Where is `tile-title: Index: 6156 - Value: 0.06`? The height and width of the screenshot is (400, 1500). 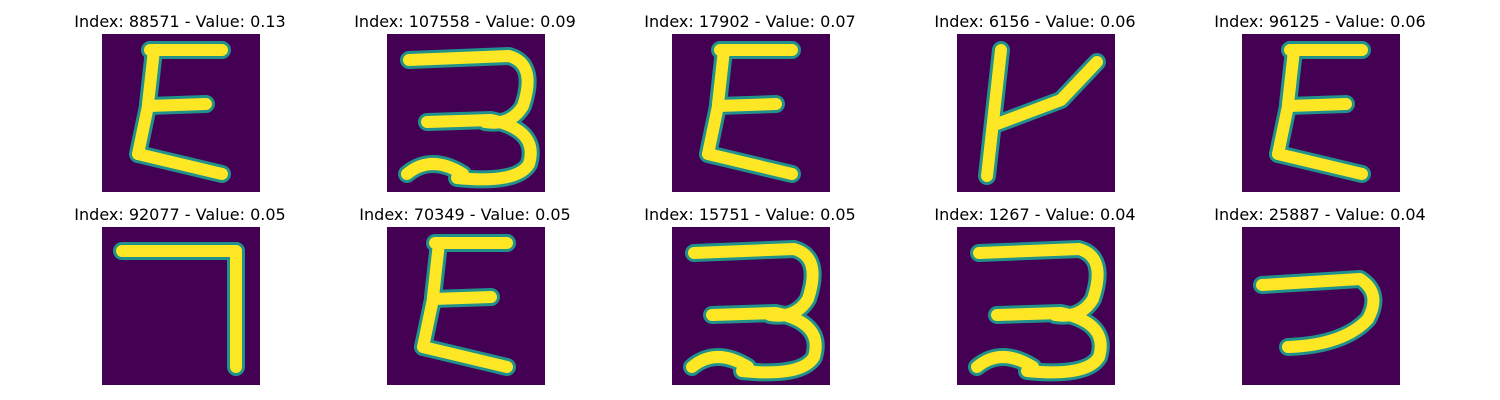
tile-title: Index: 6156 - Value: 0.06 is located at coordinates (1035, 21).